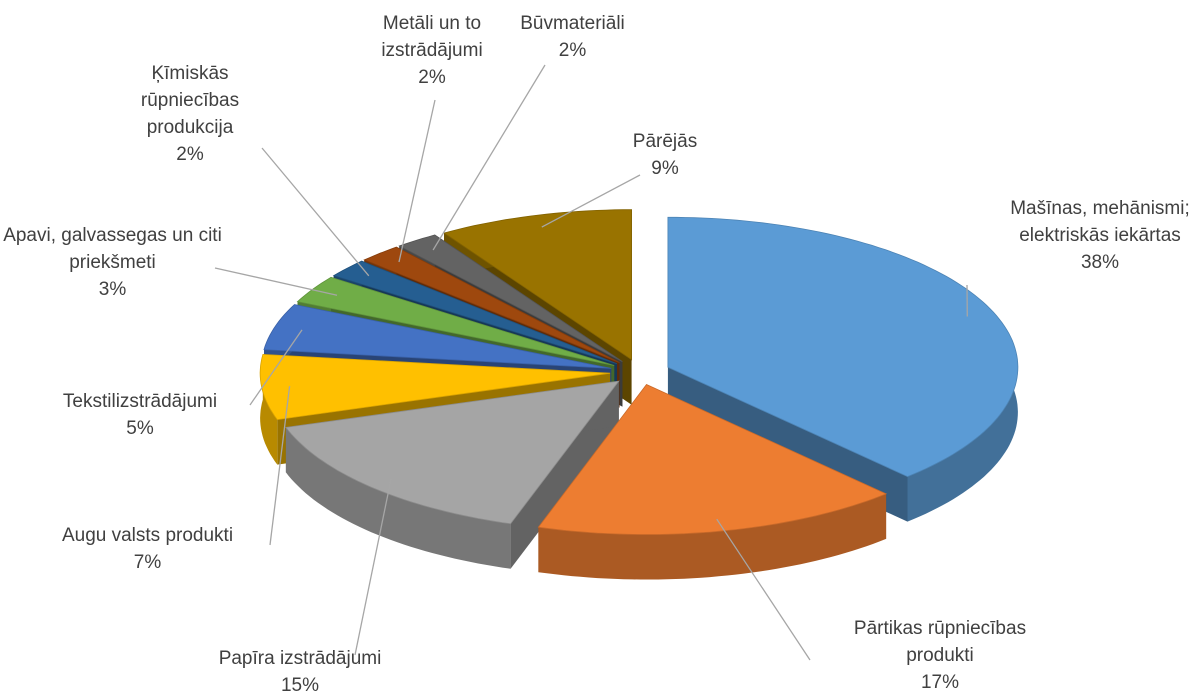  What do you see at coordinates (300, 672) in the screenshot?
I see `data-label: Papīra izstrādājumi 15%` at bounding box center [300, 672].